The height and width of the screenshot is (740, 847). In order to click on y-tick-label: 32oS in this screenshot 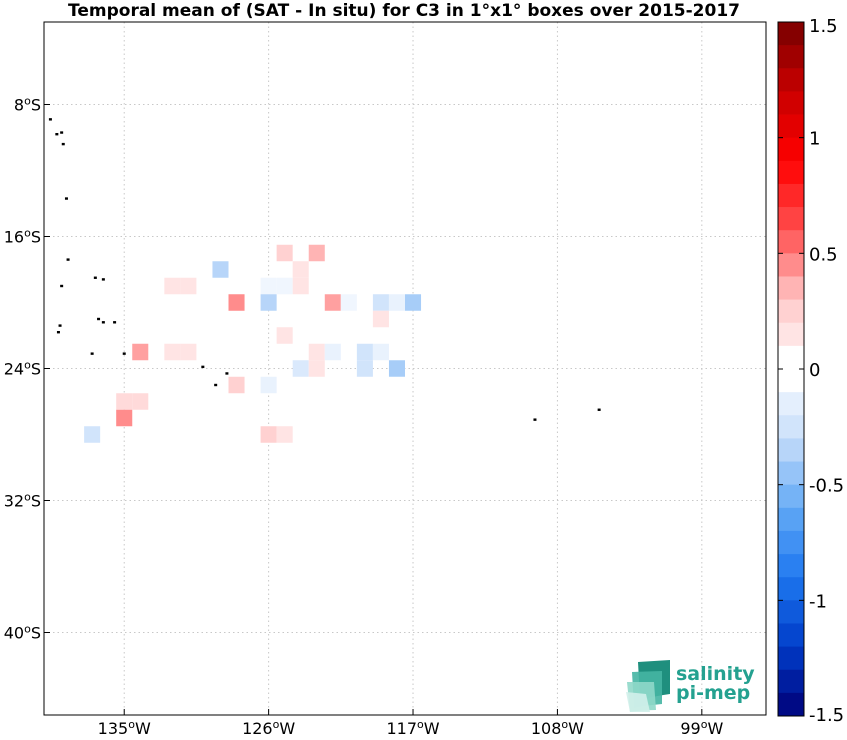, I will do `click(22, 501)`.